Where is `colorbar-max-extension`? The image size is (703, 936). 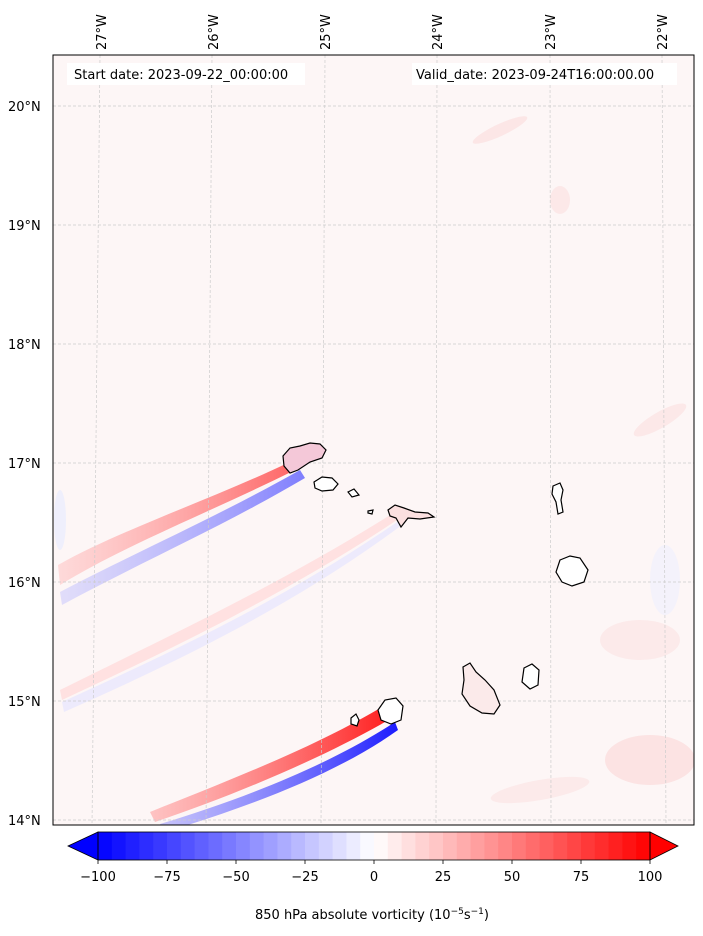 colorbar-max-extension is located at coordinates (664, 846).